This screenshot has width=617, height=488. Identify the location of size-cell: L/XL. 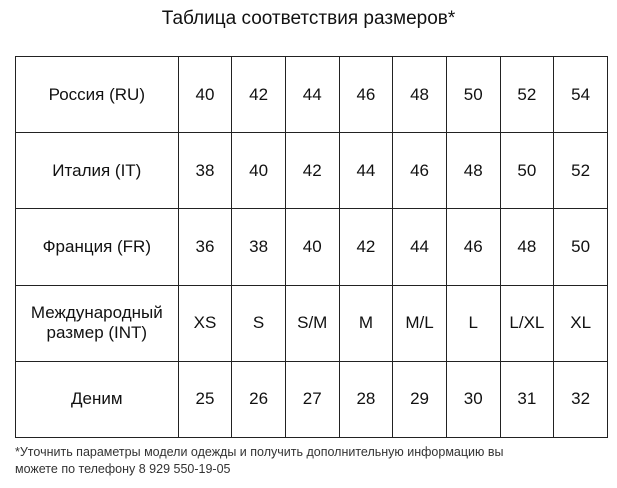
(527, 323).